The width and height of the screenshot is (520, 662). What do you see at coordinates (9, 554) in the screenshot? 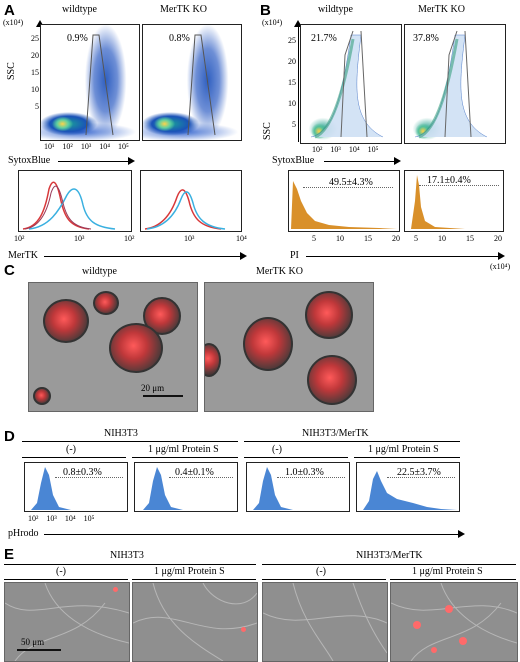
I see `panel-label-e: E` at bounding box center [9, 554].